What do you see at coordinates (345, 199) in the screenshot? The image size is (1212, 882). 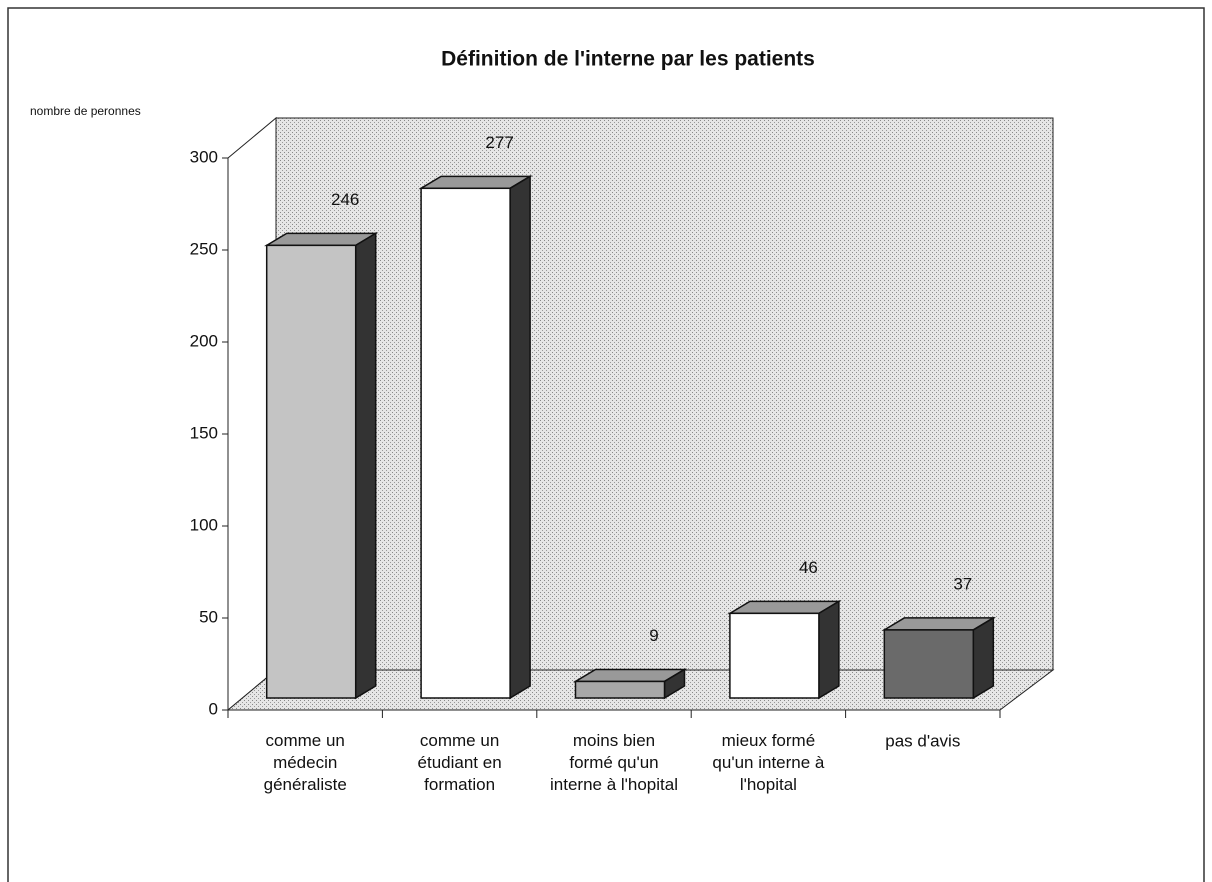 I see `value-label: 246` at bounding box center [345, 199].